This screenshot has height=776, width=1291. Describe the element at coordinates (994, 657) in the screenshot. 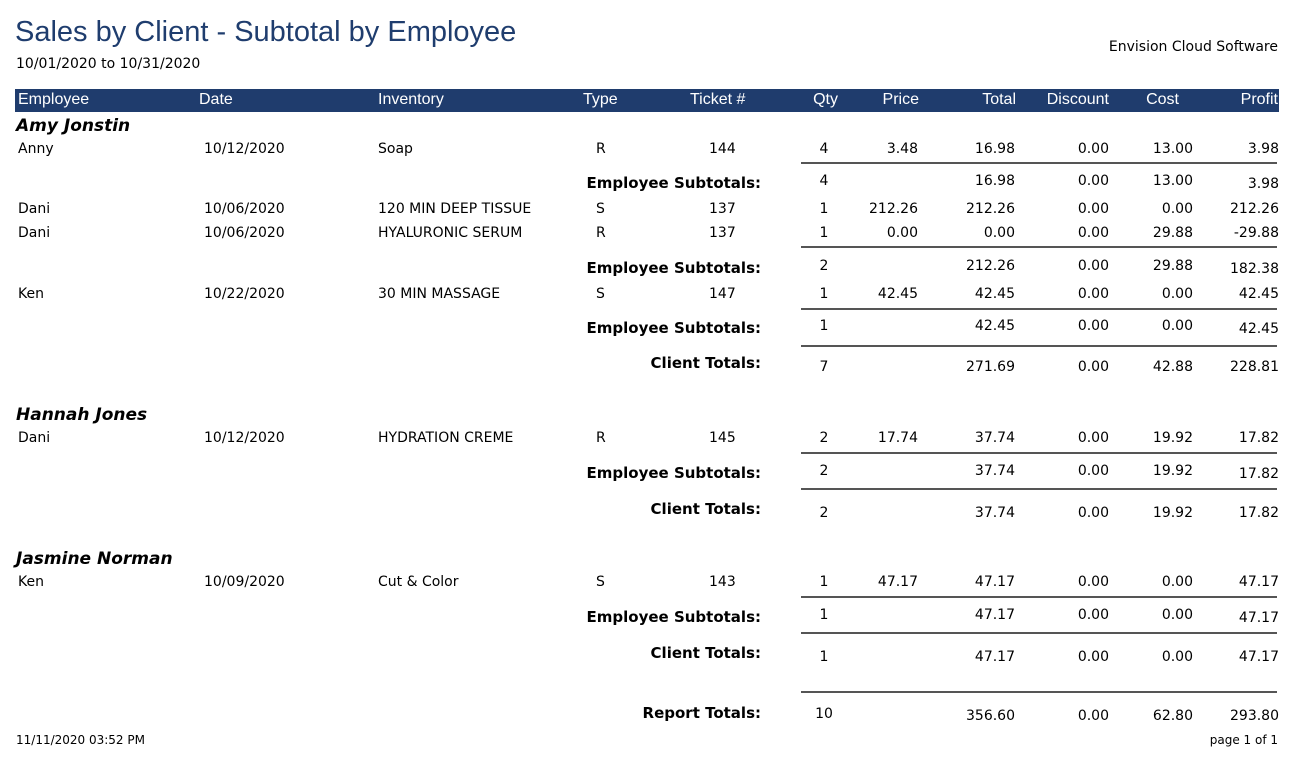

I see `client-total-total: 47.17` at that location.